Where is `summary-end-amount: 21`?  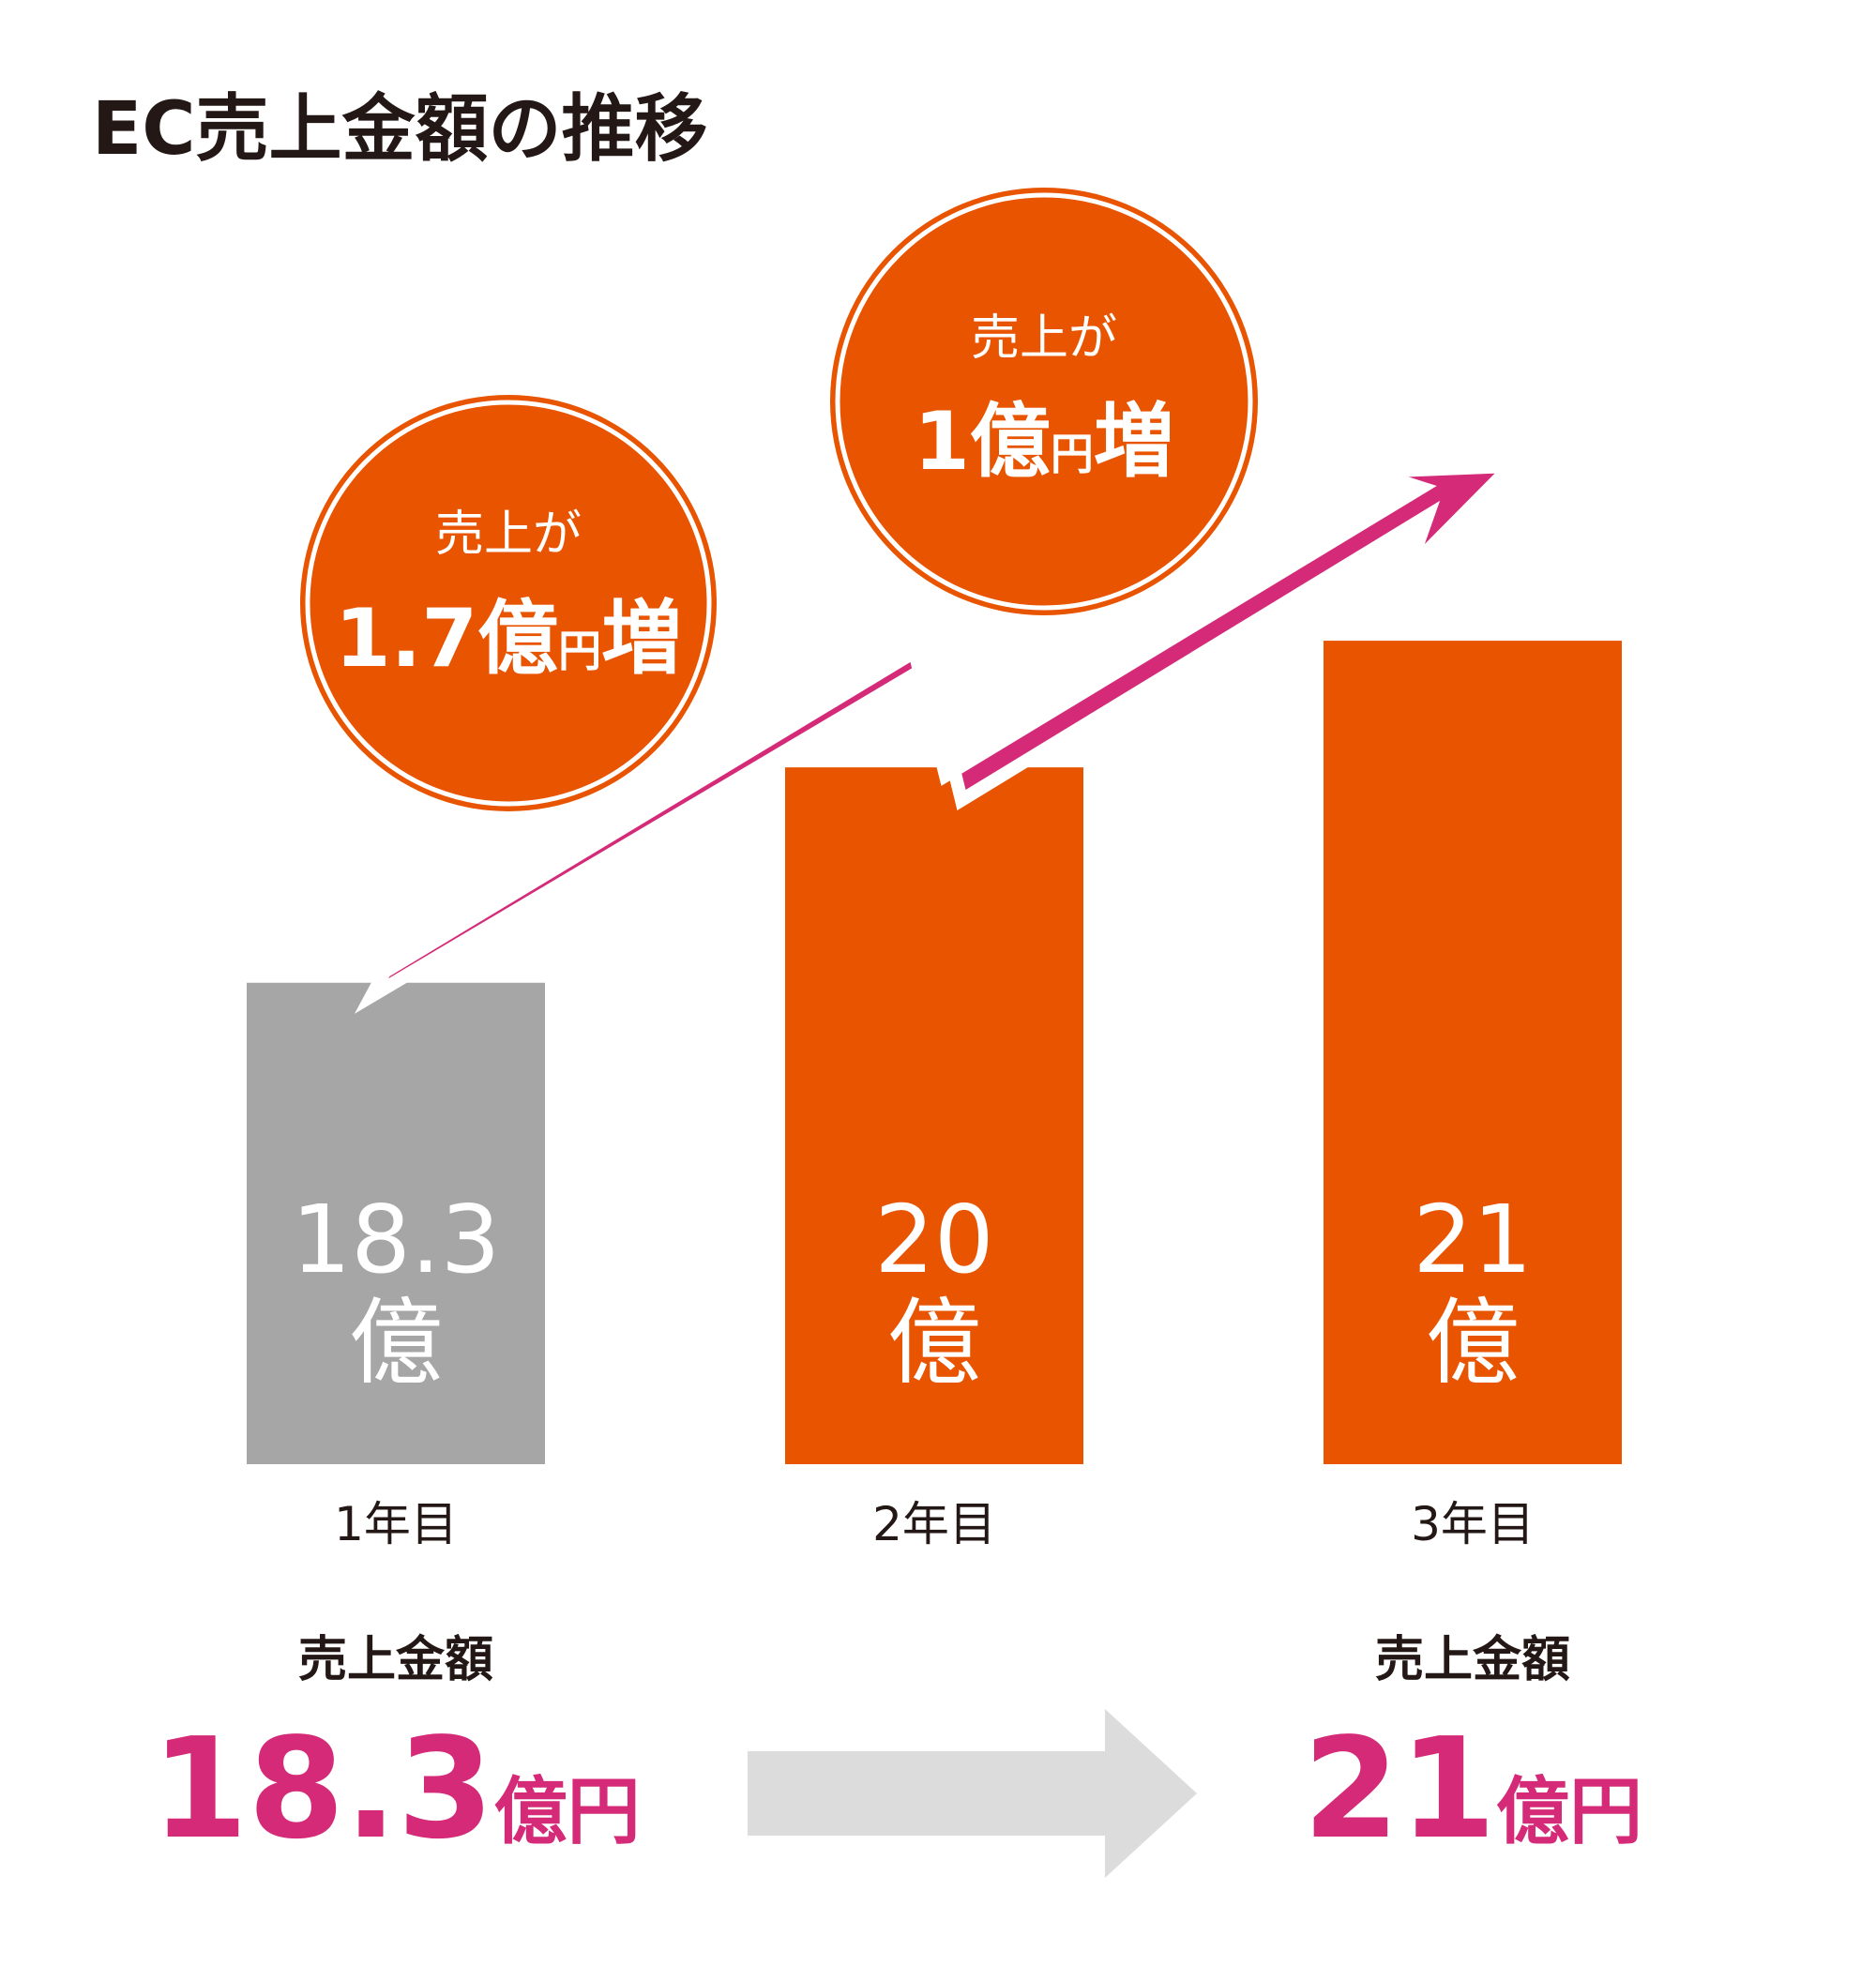
summary-end-amount: 21 is located at coordinates (1399, 1789).